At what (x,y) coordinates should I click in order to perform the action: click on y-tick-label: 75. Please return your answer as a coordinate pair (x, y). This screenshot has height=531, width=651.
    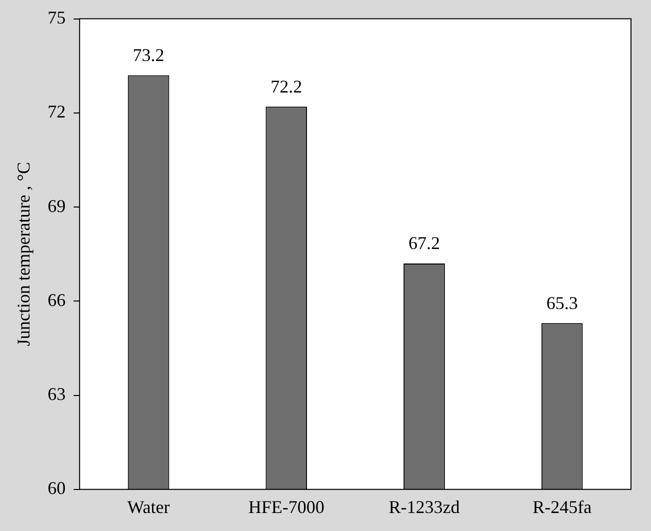
    Looking at the image, I should click on (57, 18).